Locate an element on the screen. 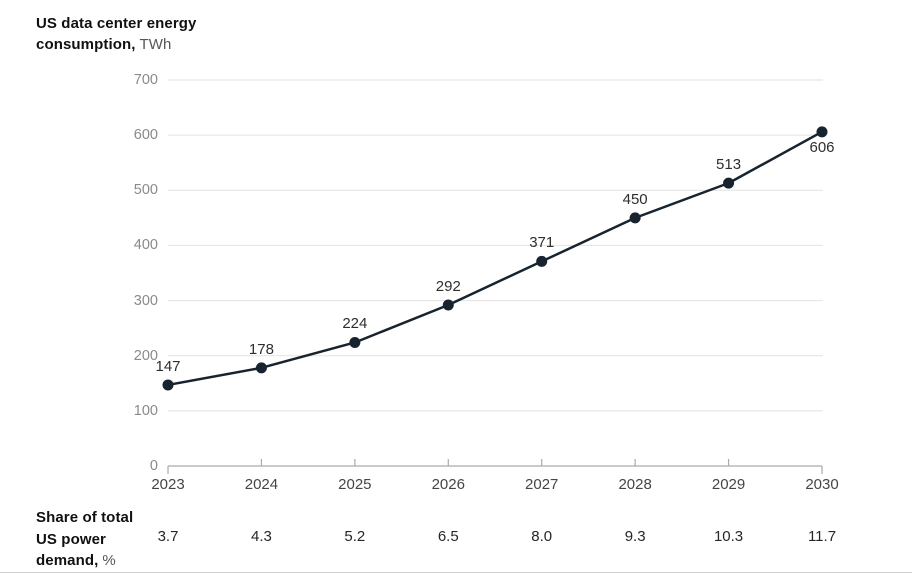 The width and height of the screenshot is (912, 573). share-row-label: Share of total US power demand,% is located at coordinates (91, 539).